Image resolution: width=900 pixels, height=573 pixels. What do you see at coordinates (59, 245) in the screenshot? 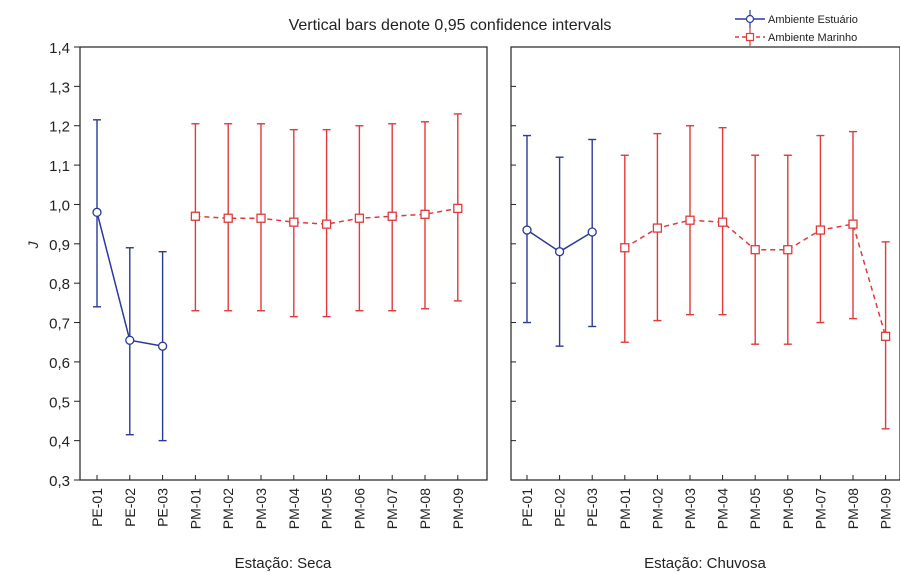
I see `y-tick-label: 0,9` at bounding box center [59, 245].